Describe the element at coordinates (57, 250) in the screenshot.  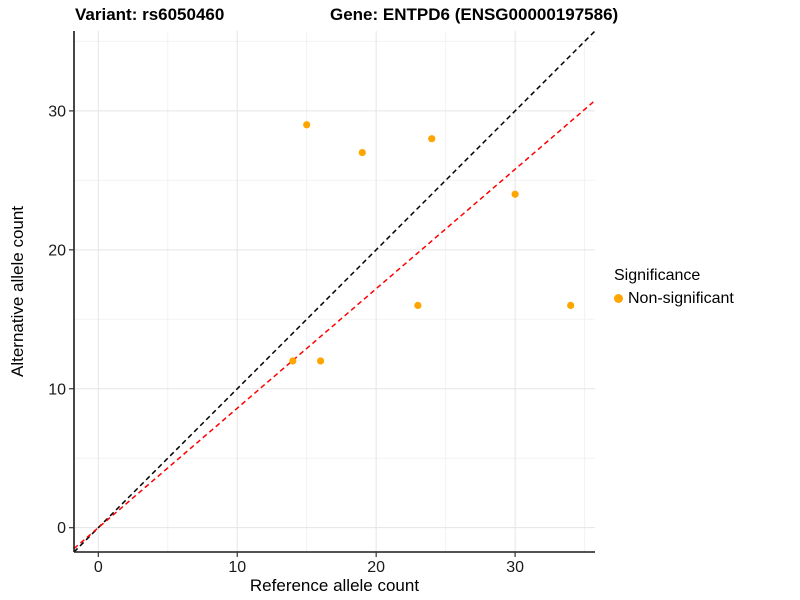
I see `y-tick-label-20: 20` at that location.